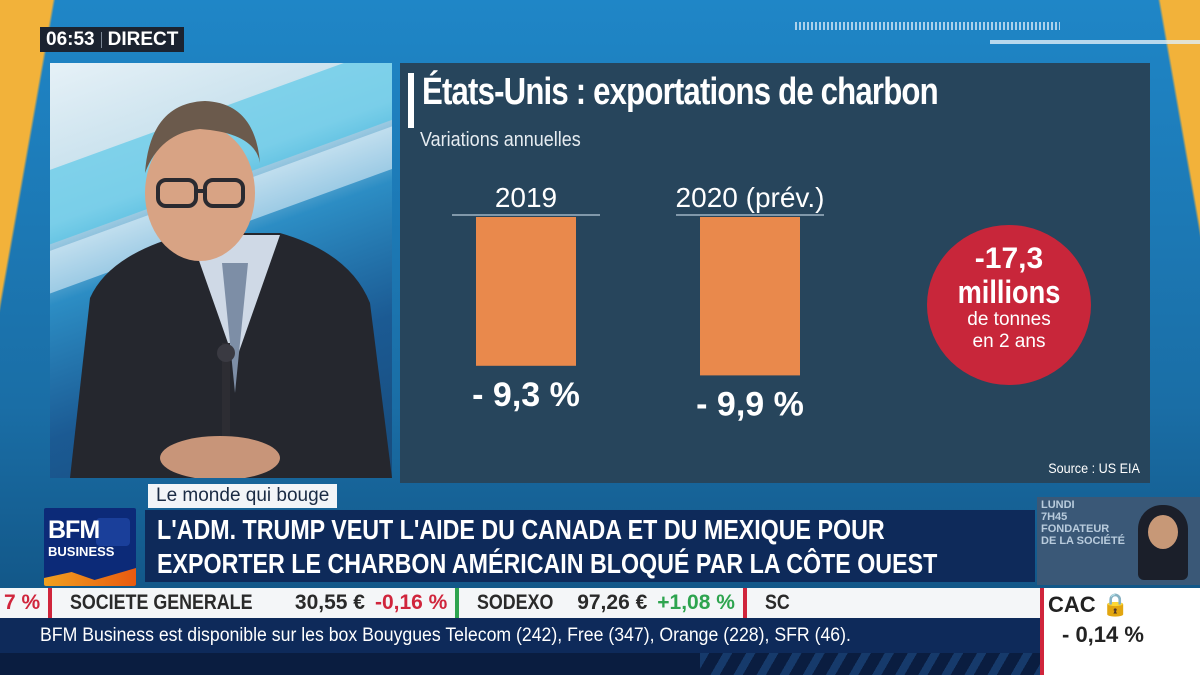 The image size is (1200, 675). What do you see at coordinates (750, 404) in the screenshot?
I see `bar-value-label: - 9,9 %` at bounding box center [750, 404].